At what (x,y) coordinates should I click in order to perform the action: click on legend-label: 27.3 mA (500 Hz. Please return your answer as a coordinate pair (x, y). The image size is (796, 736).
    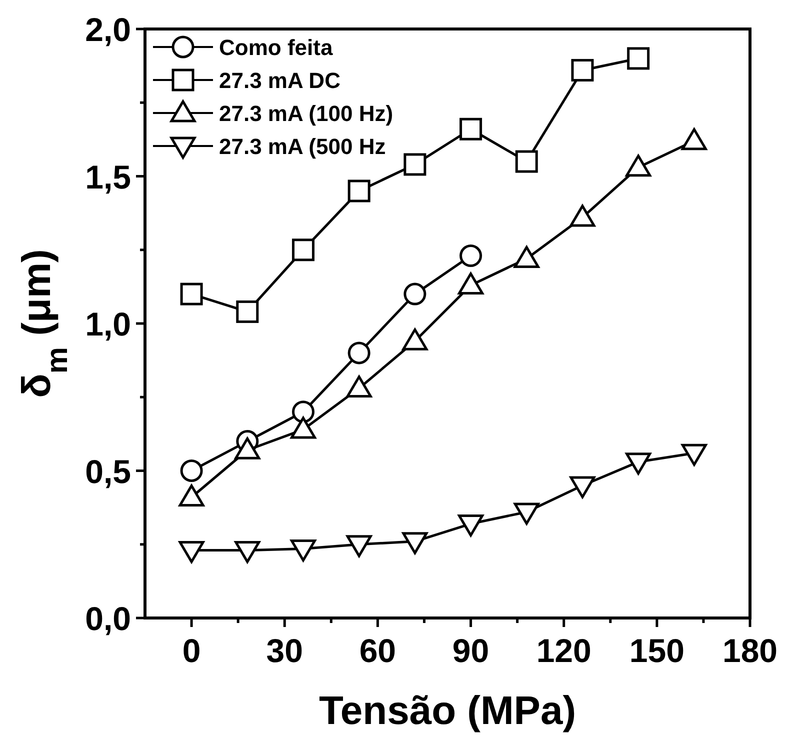
    Looking at the image, I should click on (302, 146).